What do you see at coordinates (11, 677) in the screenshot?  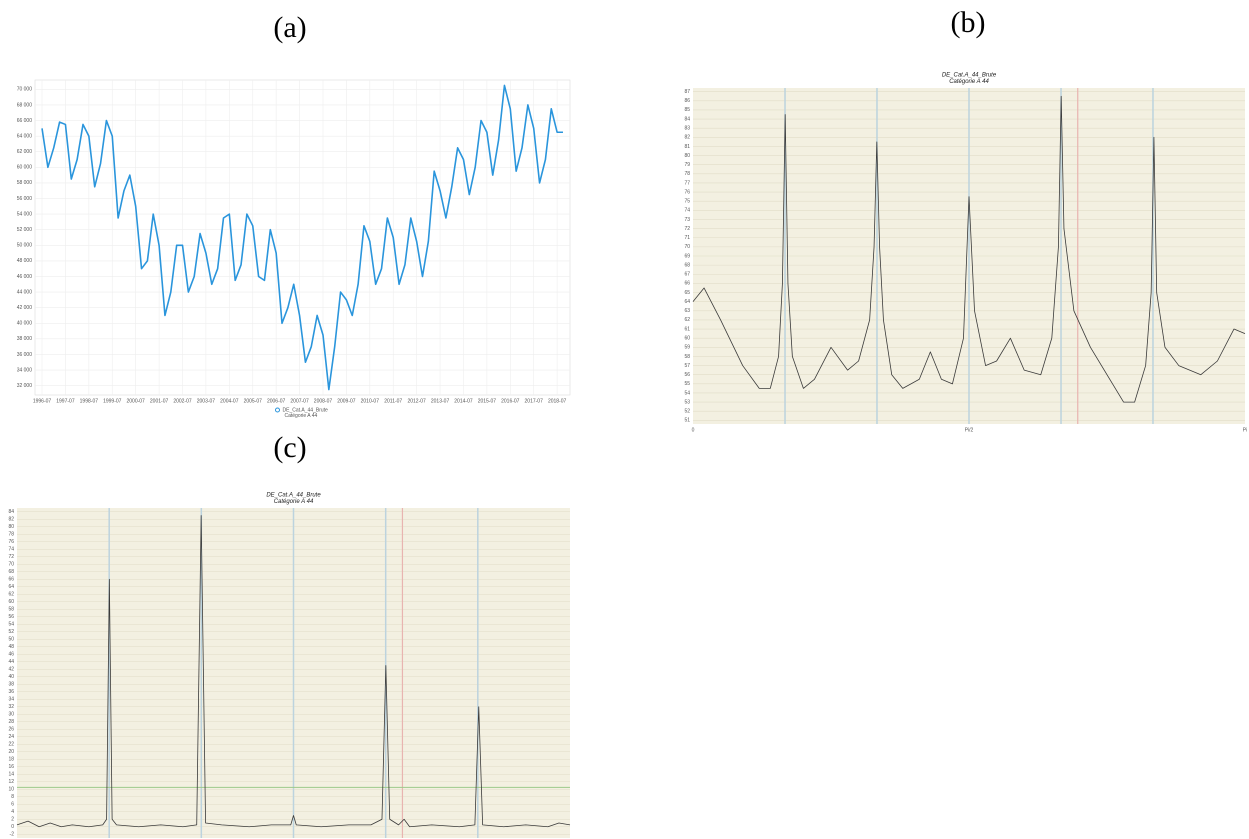 I see `y-tick-label: 40` at bounding box center [11, 677].